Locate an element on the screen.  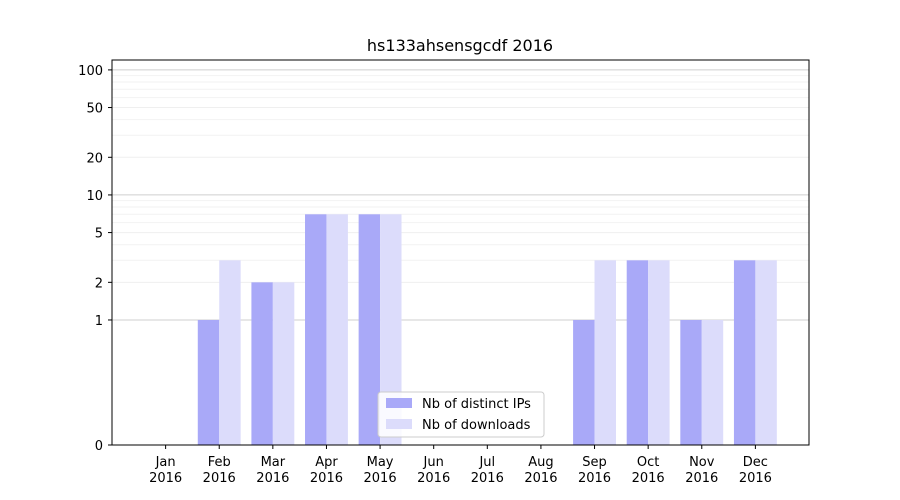
legend-label-ips: Nb of distinct IPs is located at coordinates (476, 404).